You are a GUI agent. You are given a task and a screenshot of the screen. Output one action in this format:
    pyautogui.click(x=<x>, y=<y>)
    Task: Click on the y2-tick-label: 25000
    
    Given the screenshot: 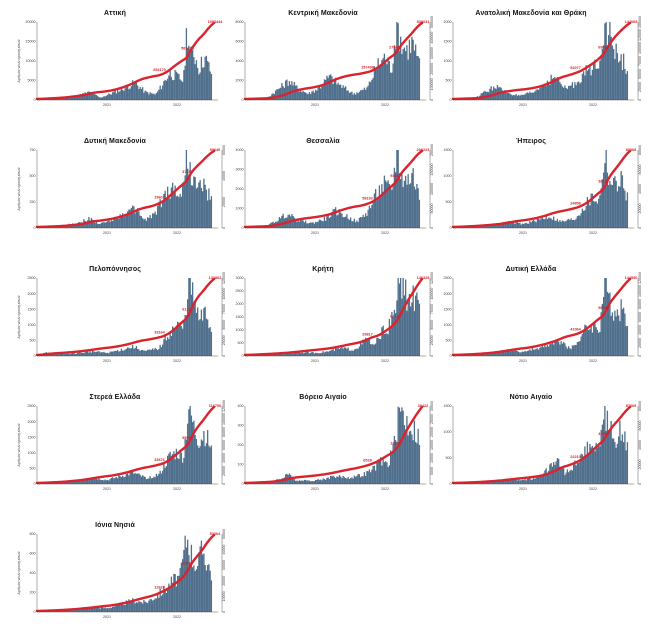 What is the action you would take?
    pyautogui.click(x=640, y=87)
    